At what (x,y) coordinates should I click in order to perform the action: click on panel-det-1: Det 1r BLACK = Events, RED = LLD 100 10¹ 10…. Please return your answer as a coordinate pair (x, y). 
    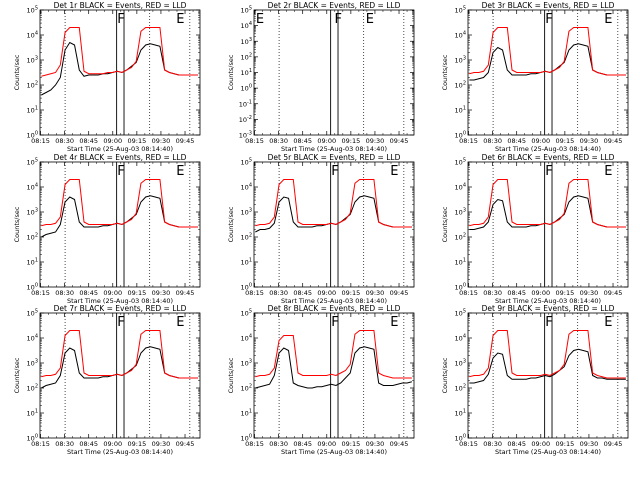
    Looking at the image, I should click on (107, 77).